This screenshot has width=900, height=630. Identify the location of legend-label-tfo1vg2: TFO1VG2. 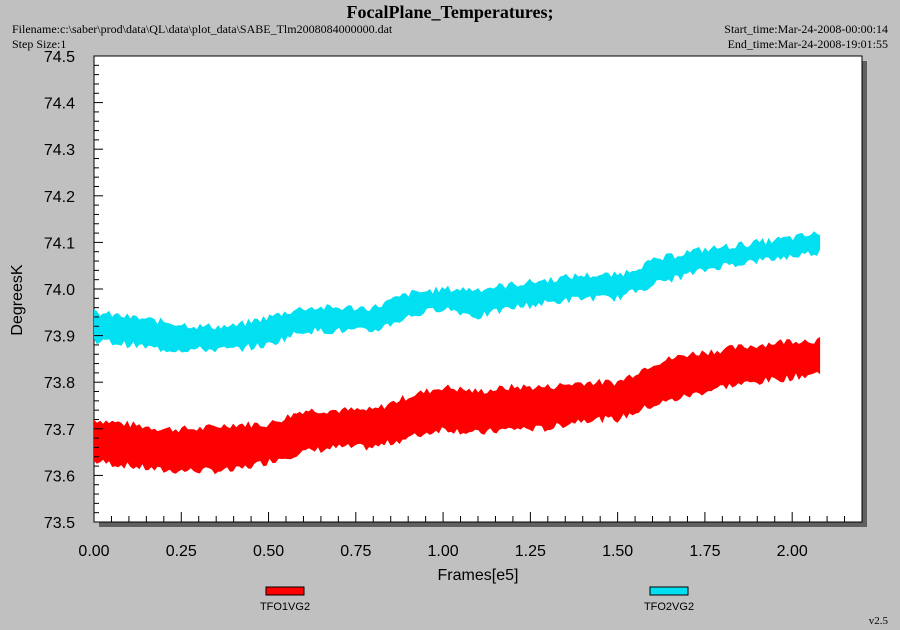
(285, 607).